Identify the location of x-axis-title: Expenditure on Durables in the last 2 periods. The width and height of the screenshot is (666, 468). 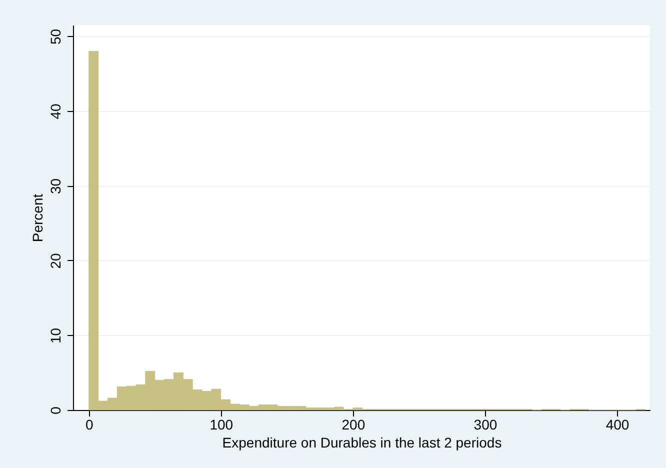
(362, 442).